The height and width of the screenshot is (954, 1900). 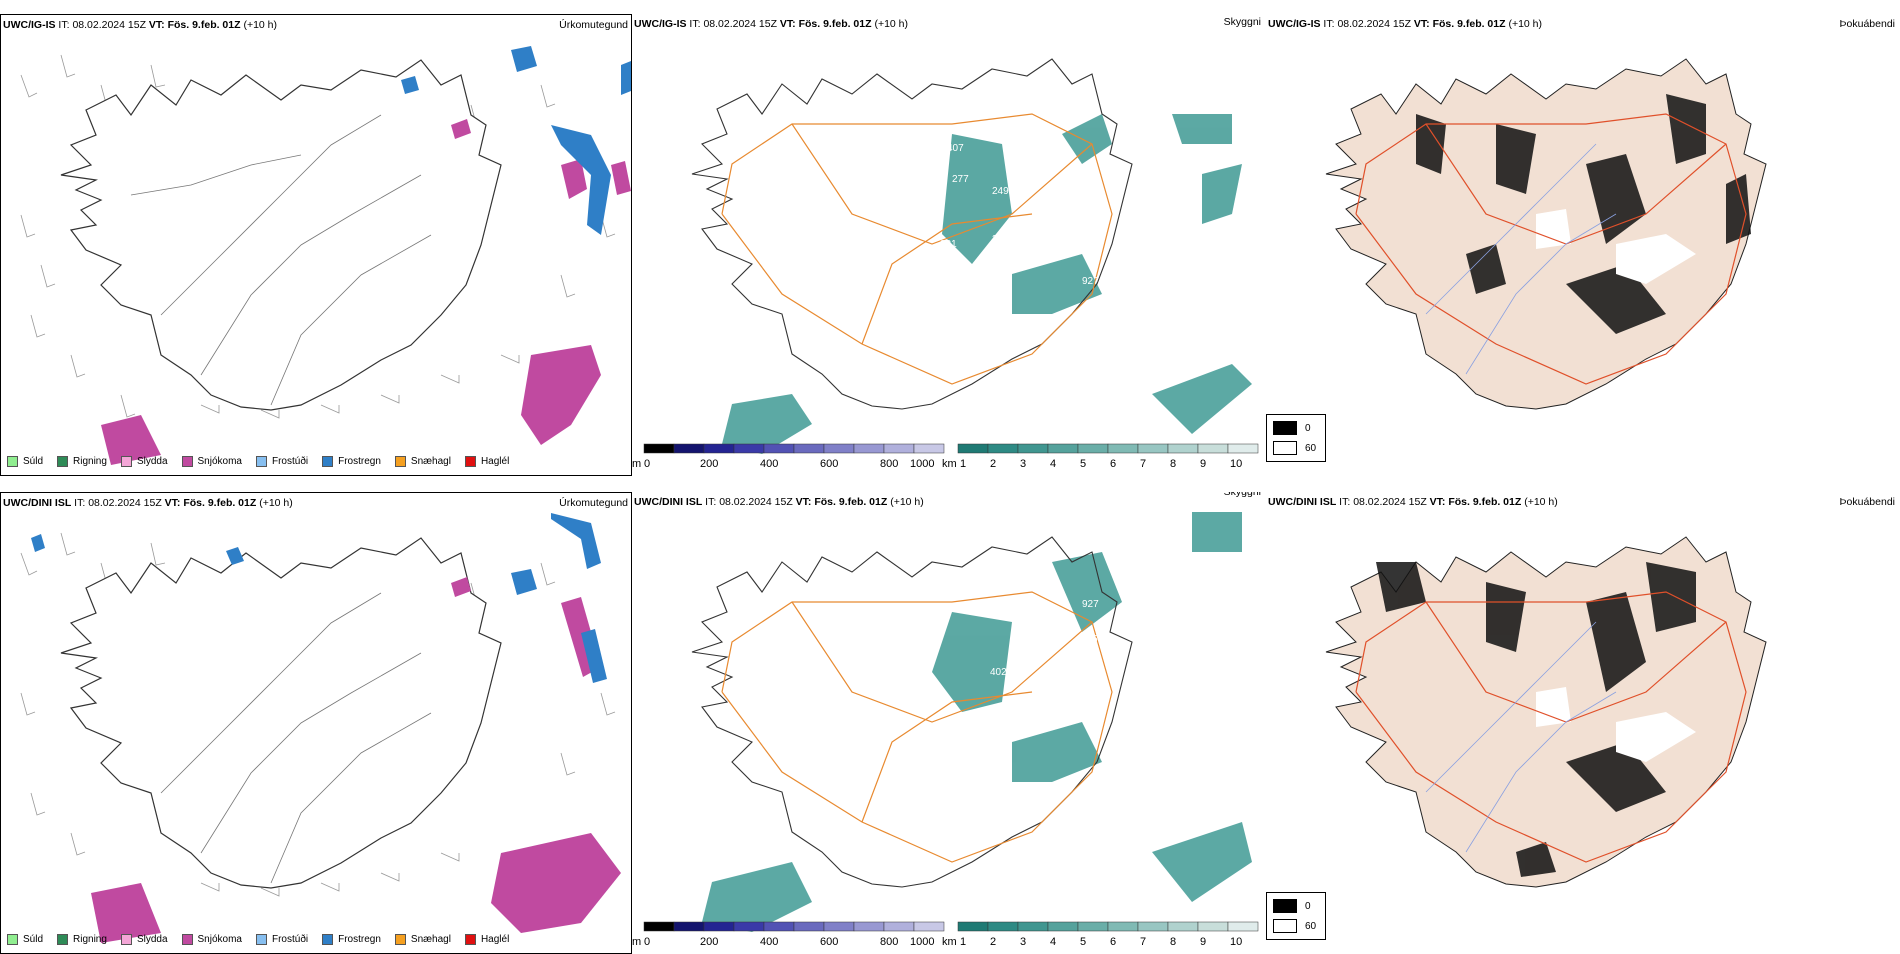 What do you see at coordinates (422, 939) in the screenshot?
I see `legend-item: Snæhagl` at bounding box center [422, 939].